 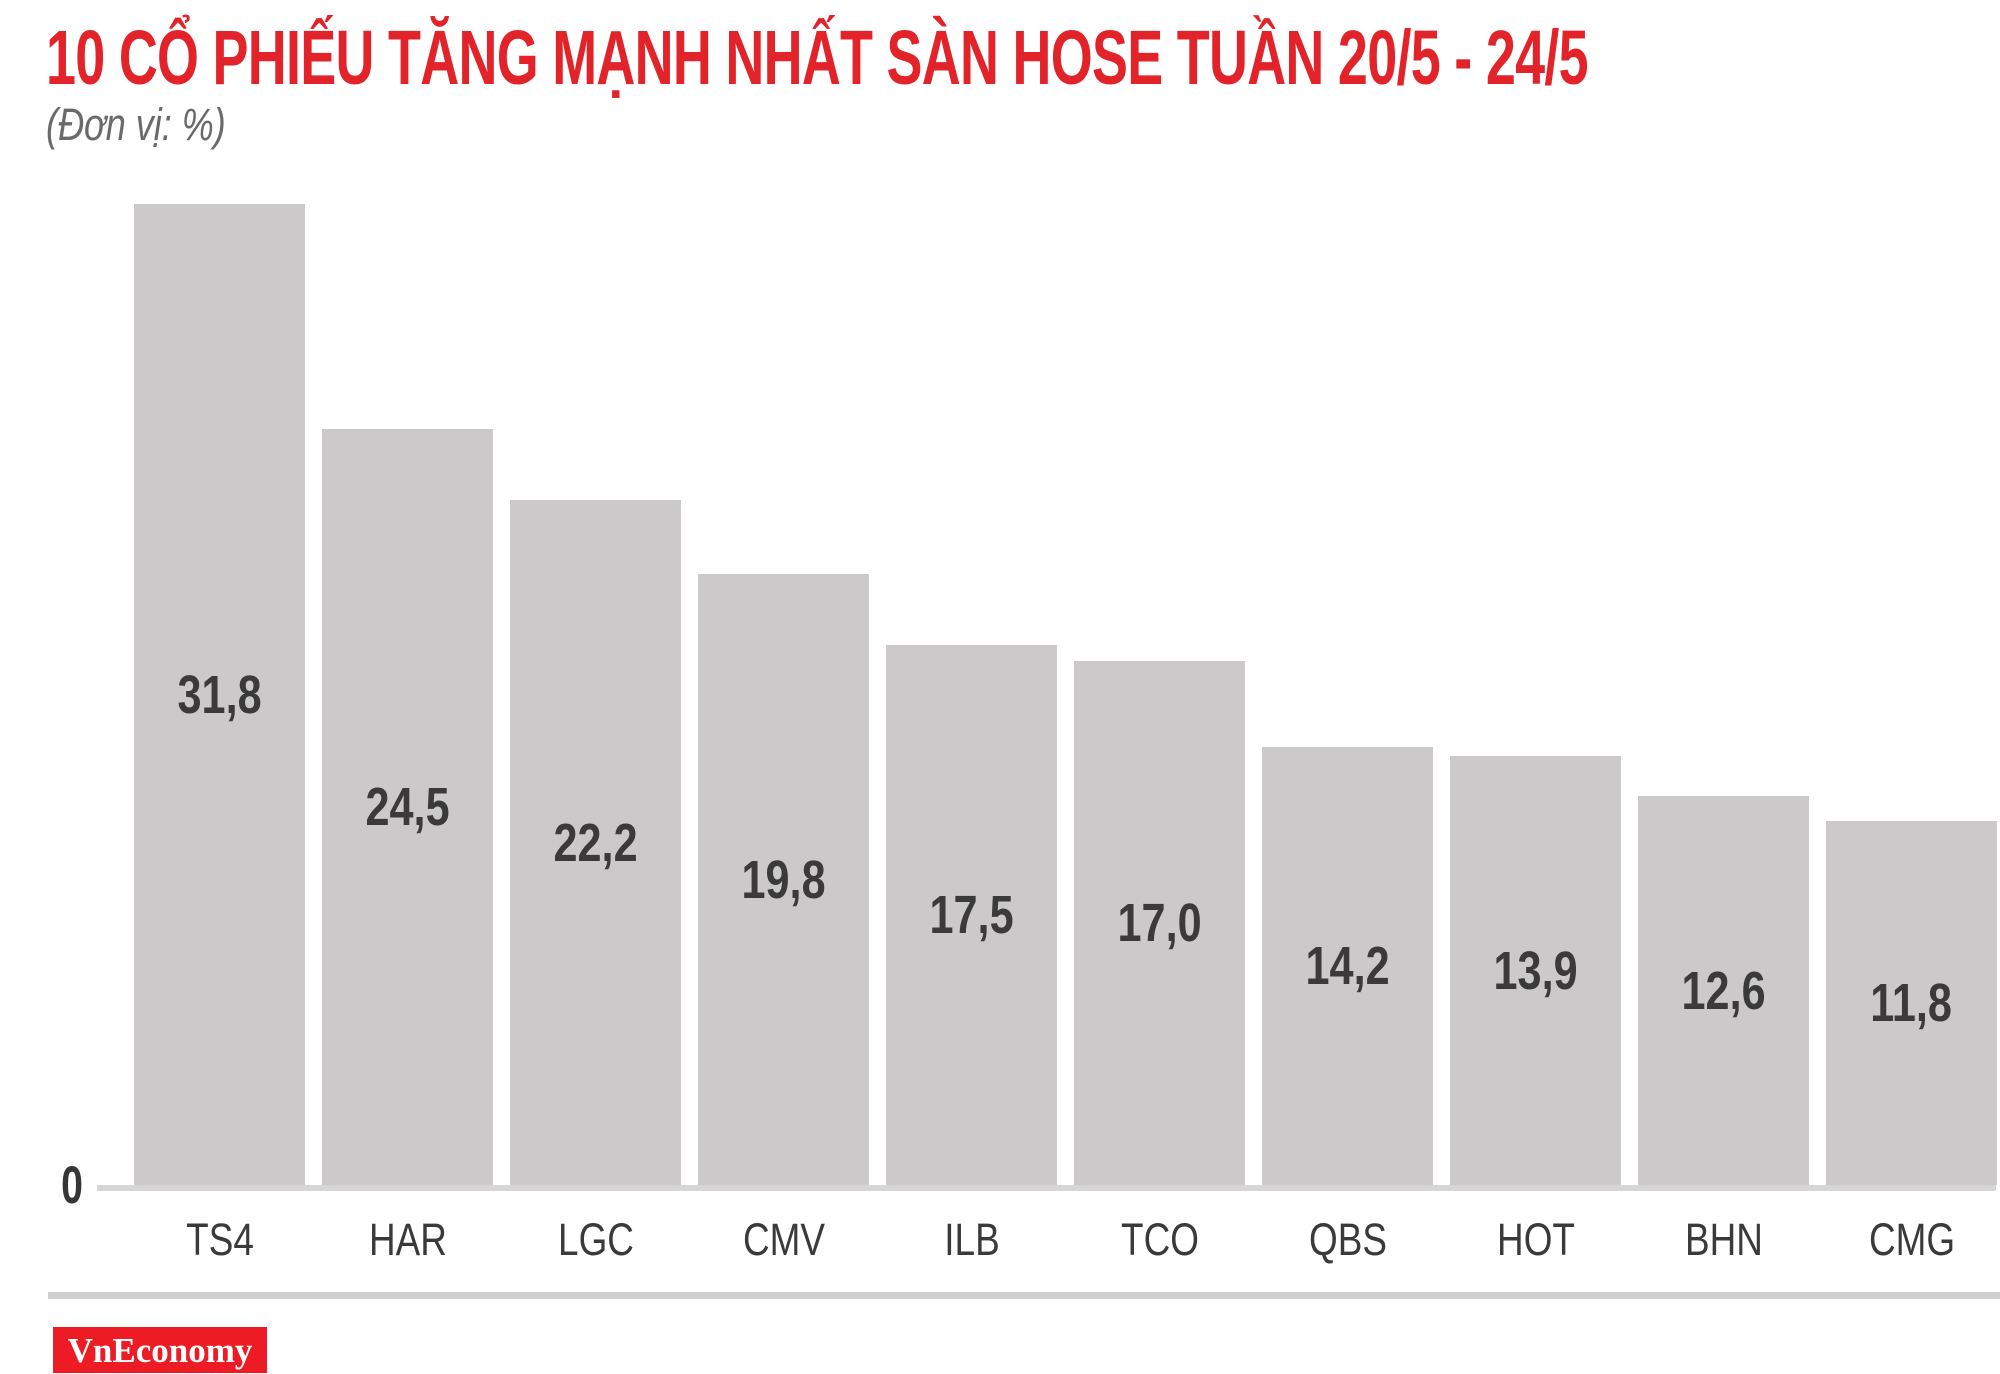 What do you see at coordinates (595, 1239) in the screenshot?
I see `category-label-lgc: LGC` at bounding box center [595, 1239].